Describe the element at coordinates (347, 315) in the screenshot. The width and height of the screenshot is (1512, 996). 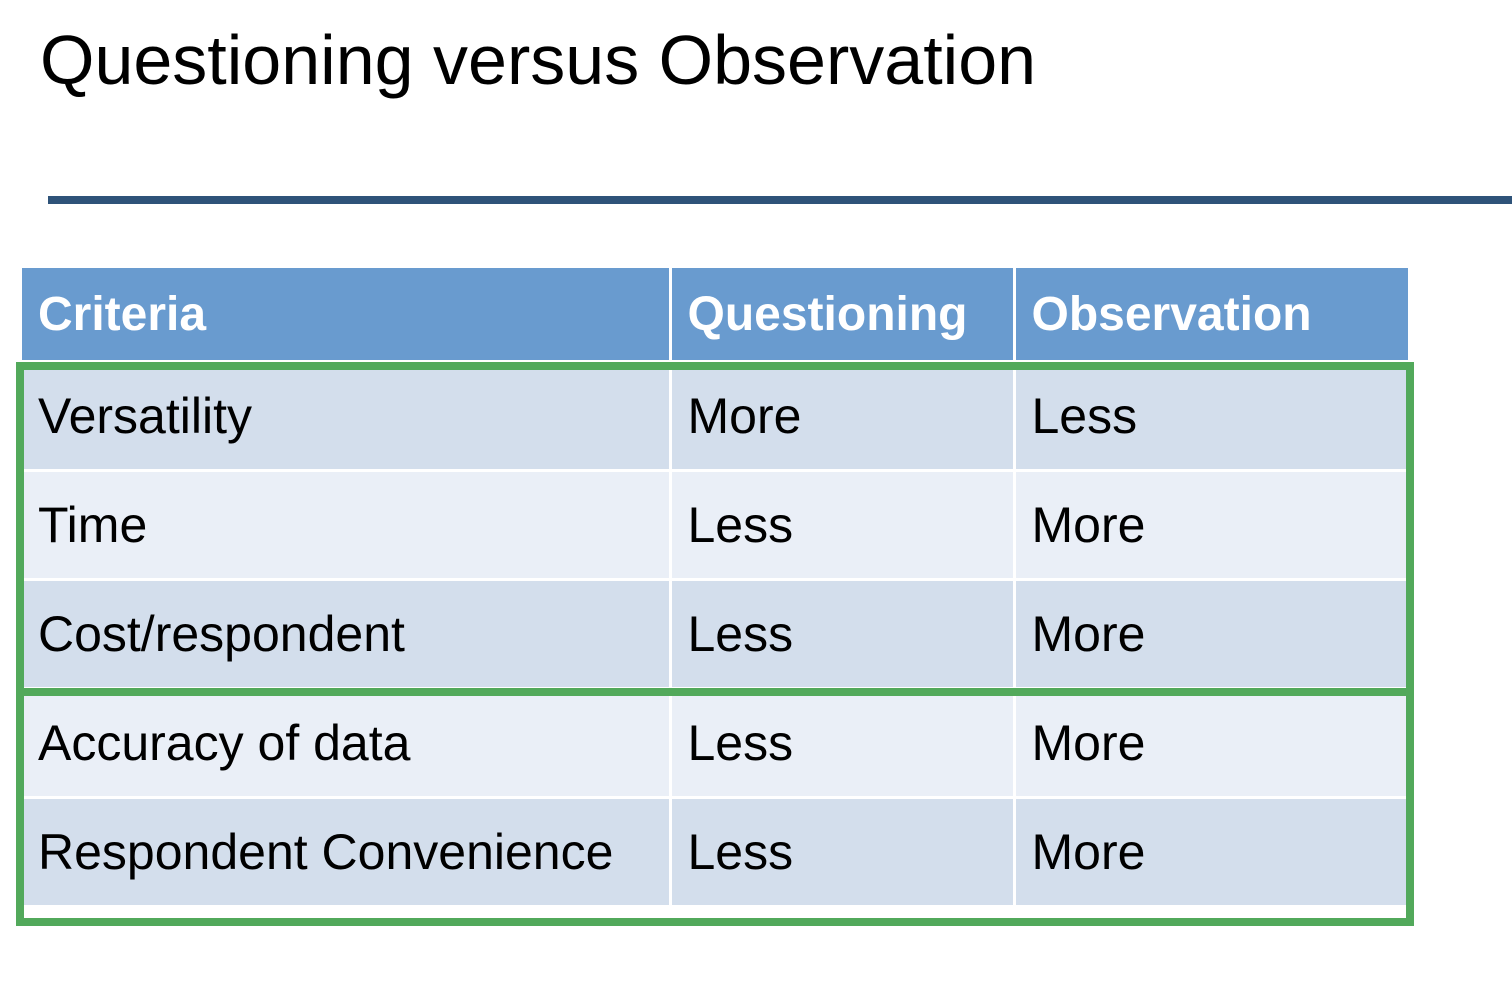
I see `header-criteria: Criteria` at that location.